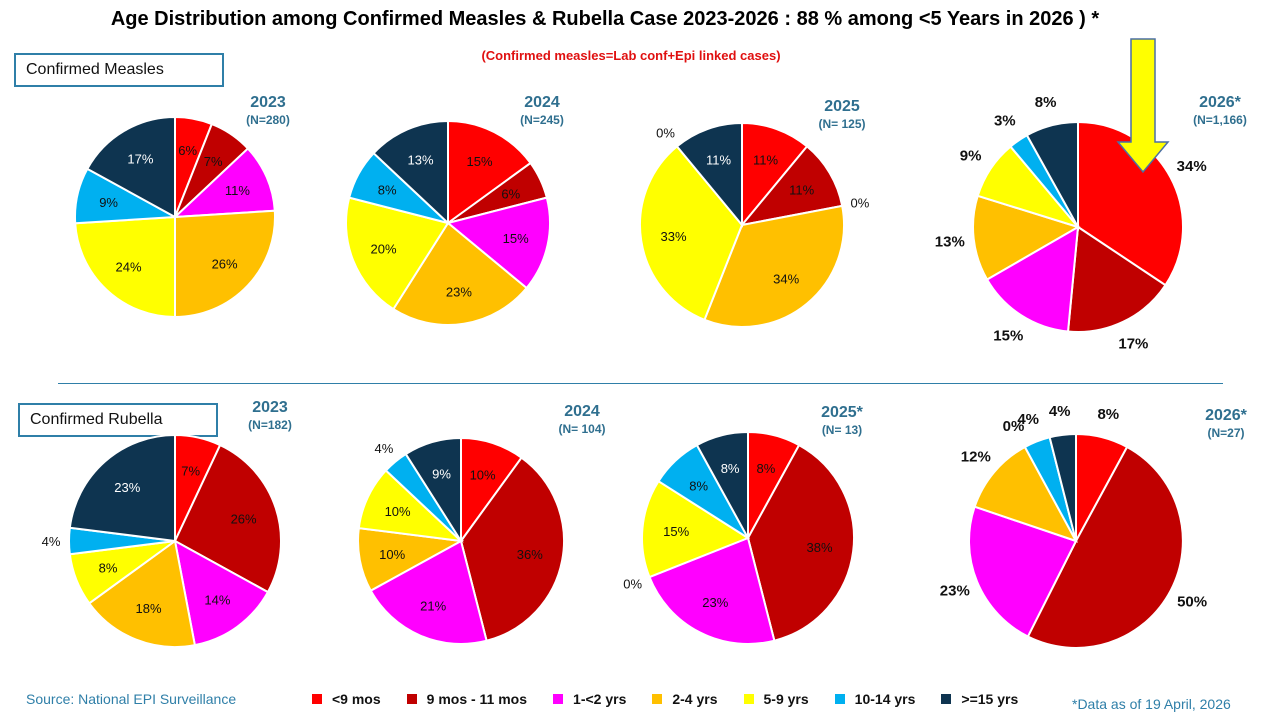 The width and height of the screenshot is (1280, 720). What do you see at coordinates (1143, 106) in the screenshot?
I see `highlight-arrow` at bounding box center [1143, 106].